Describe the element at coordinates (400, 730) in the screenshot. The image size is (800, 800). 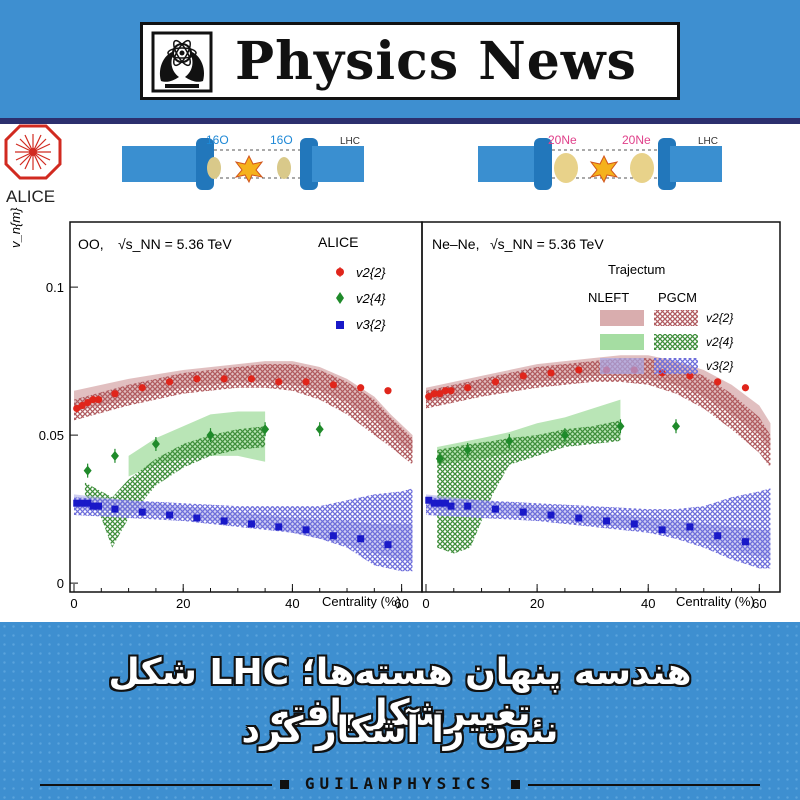
I see `headline-line-2: نئون را آشکار کرد` at that location.